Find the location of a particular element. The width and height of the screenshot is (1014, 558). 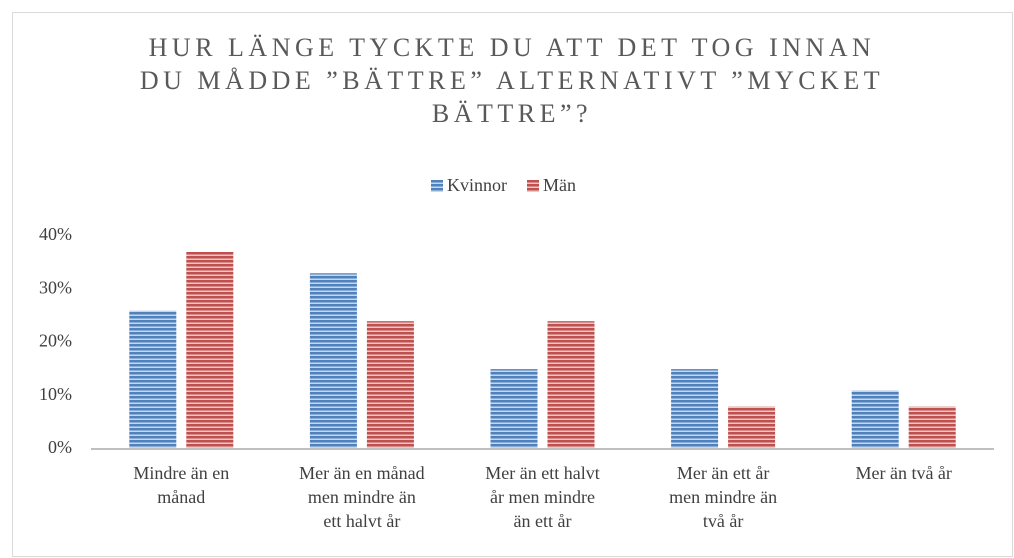

x-tick-label: Mer än två år is located at coordinates (903, 473).